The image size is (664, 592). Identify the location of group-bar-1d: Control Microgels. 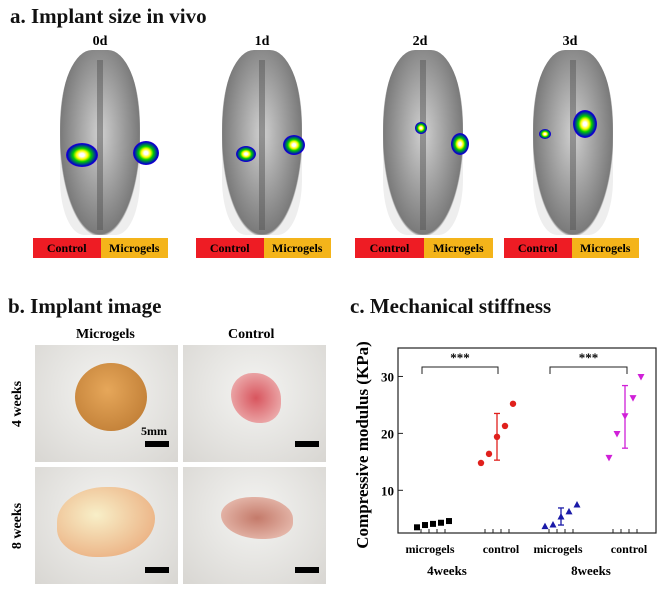
(263, 248).